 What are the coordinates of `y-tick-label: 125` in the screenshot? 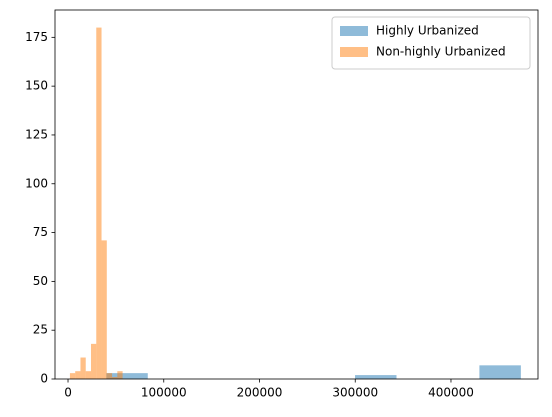 It's located at (36, 134).